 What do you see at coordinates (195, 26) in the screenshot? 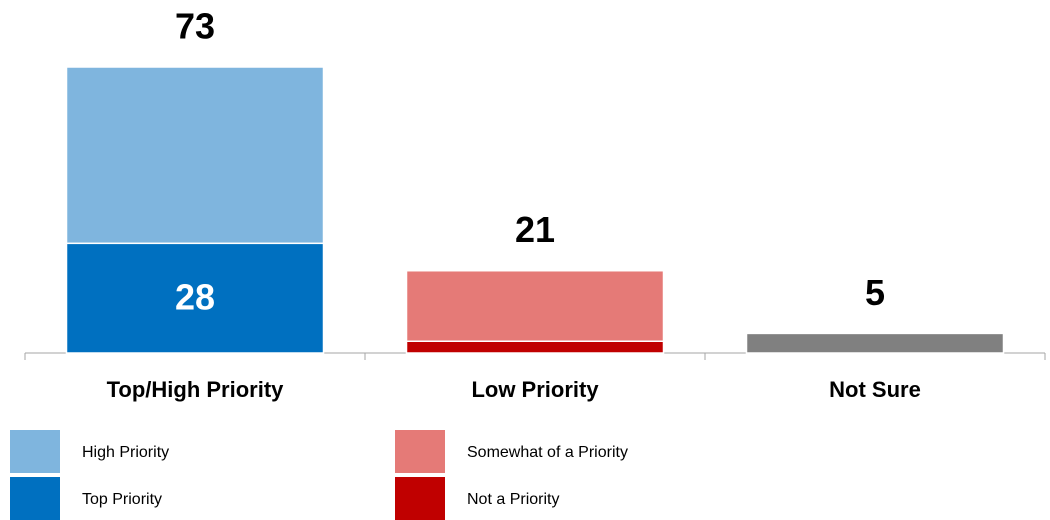
I see `total-label: 73` at bounding box center [195, 26].